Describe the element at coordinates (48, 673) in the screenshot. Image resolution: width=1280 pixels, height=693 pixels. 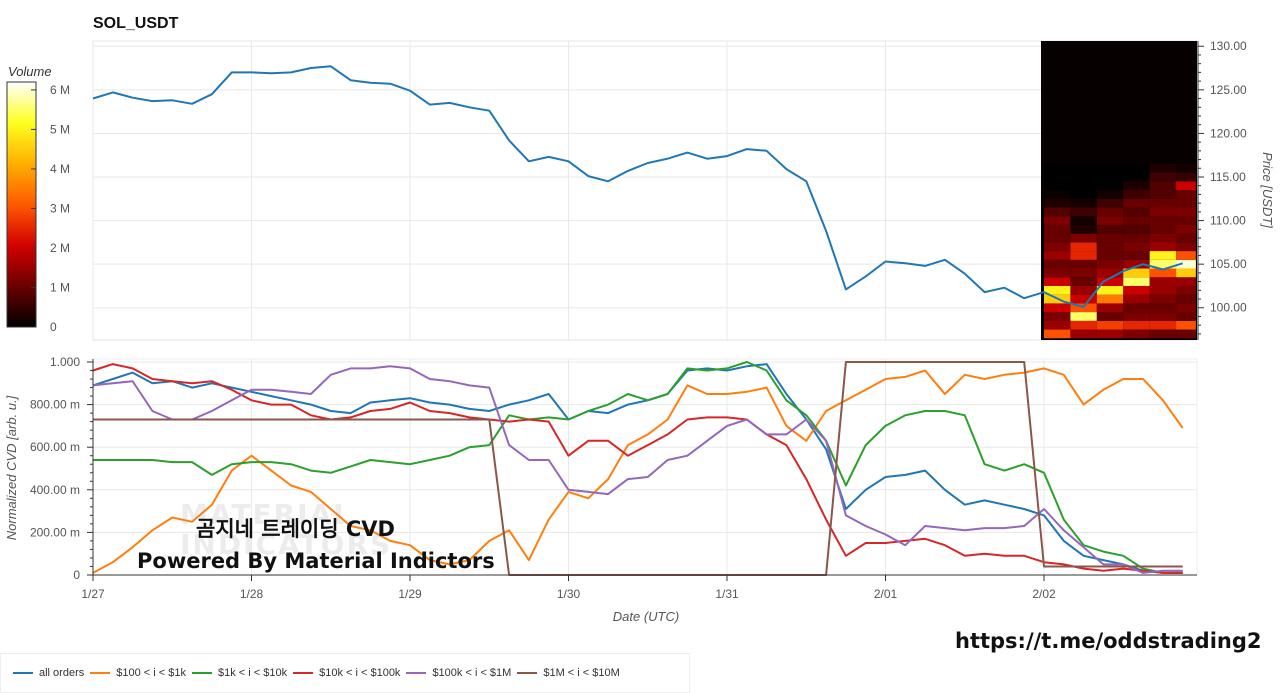
I see `legend-item: all orders` at that location.